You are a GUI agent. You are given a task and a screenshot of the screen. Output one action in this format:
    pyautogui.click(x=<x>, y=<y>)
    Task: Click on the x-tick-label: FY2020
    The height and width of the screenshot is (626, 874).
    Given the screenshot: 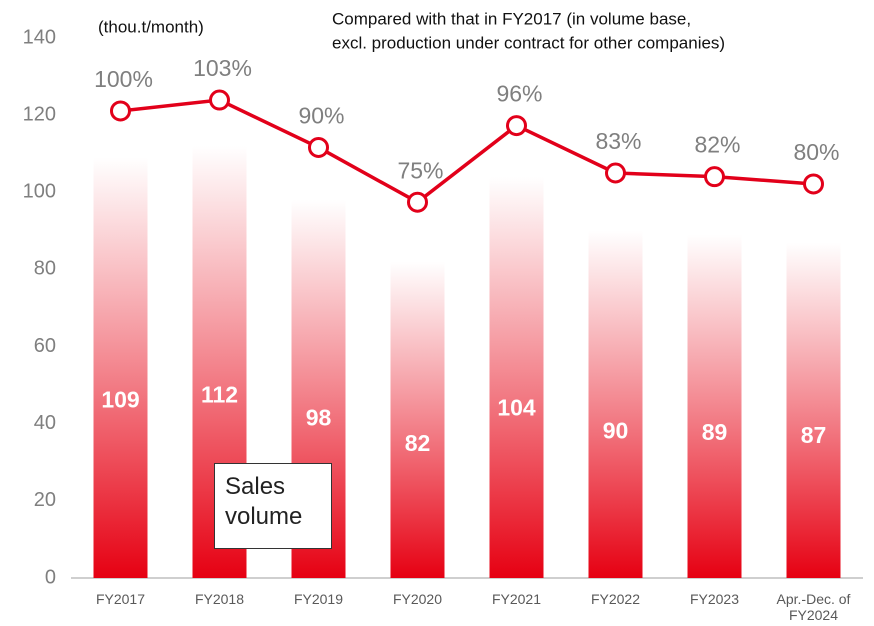 What is the action you would take?
    pyautogui.click(x=417, y=599)
    